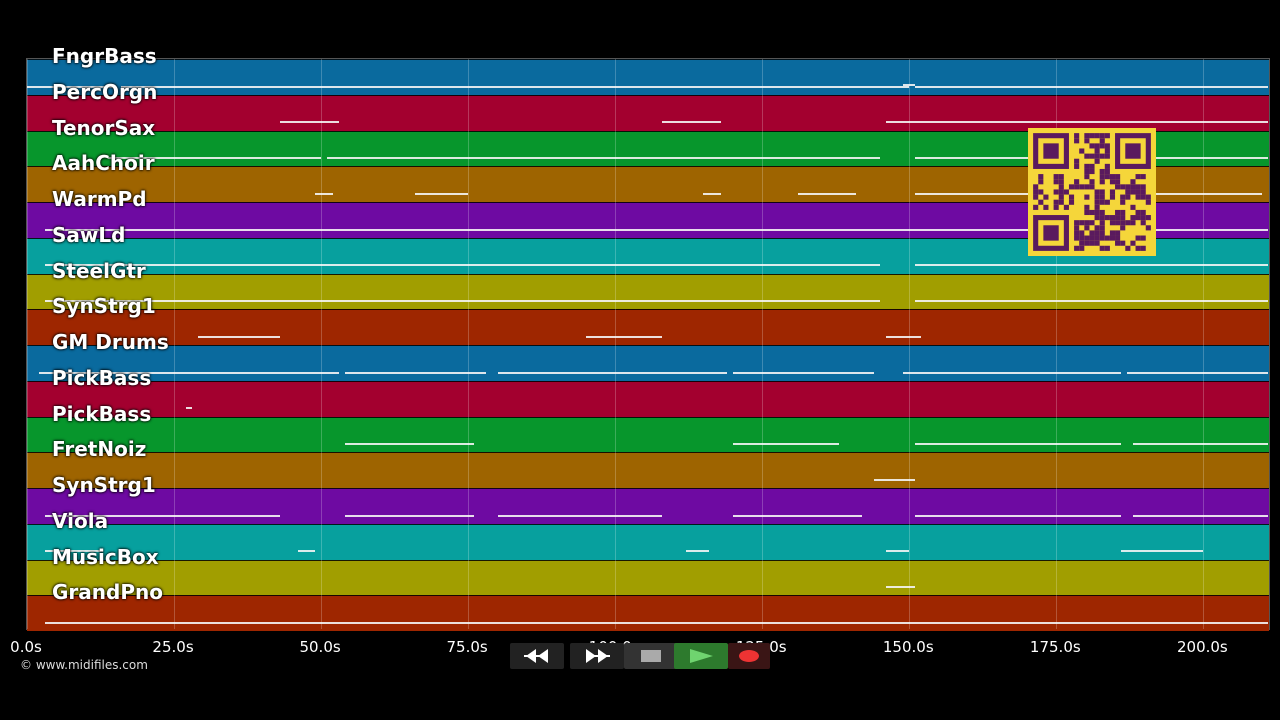  What do you see at coordinates (26, 647) in the screenshot?
I see `tick-label: 0.0s` at bounding box center [26, 647].